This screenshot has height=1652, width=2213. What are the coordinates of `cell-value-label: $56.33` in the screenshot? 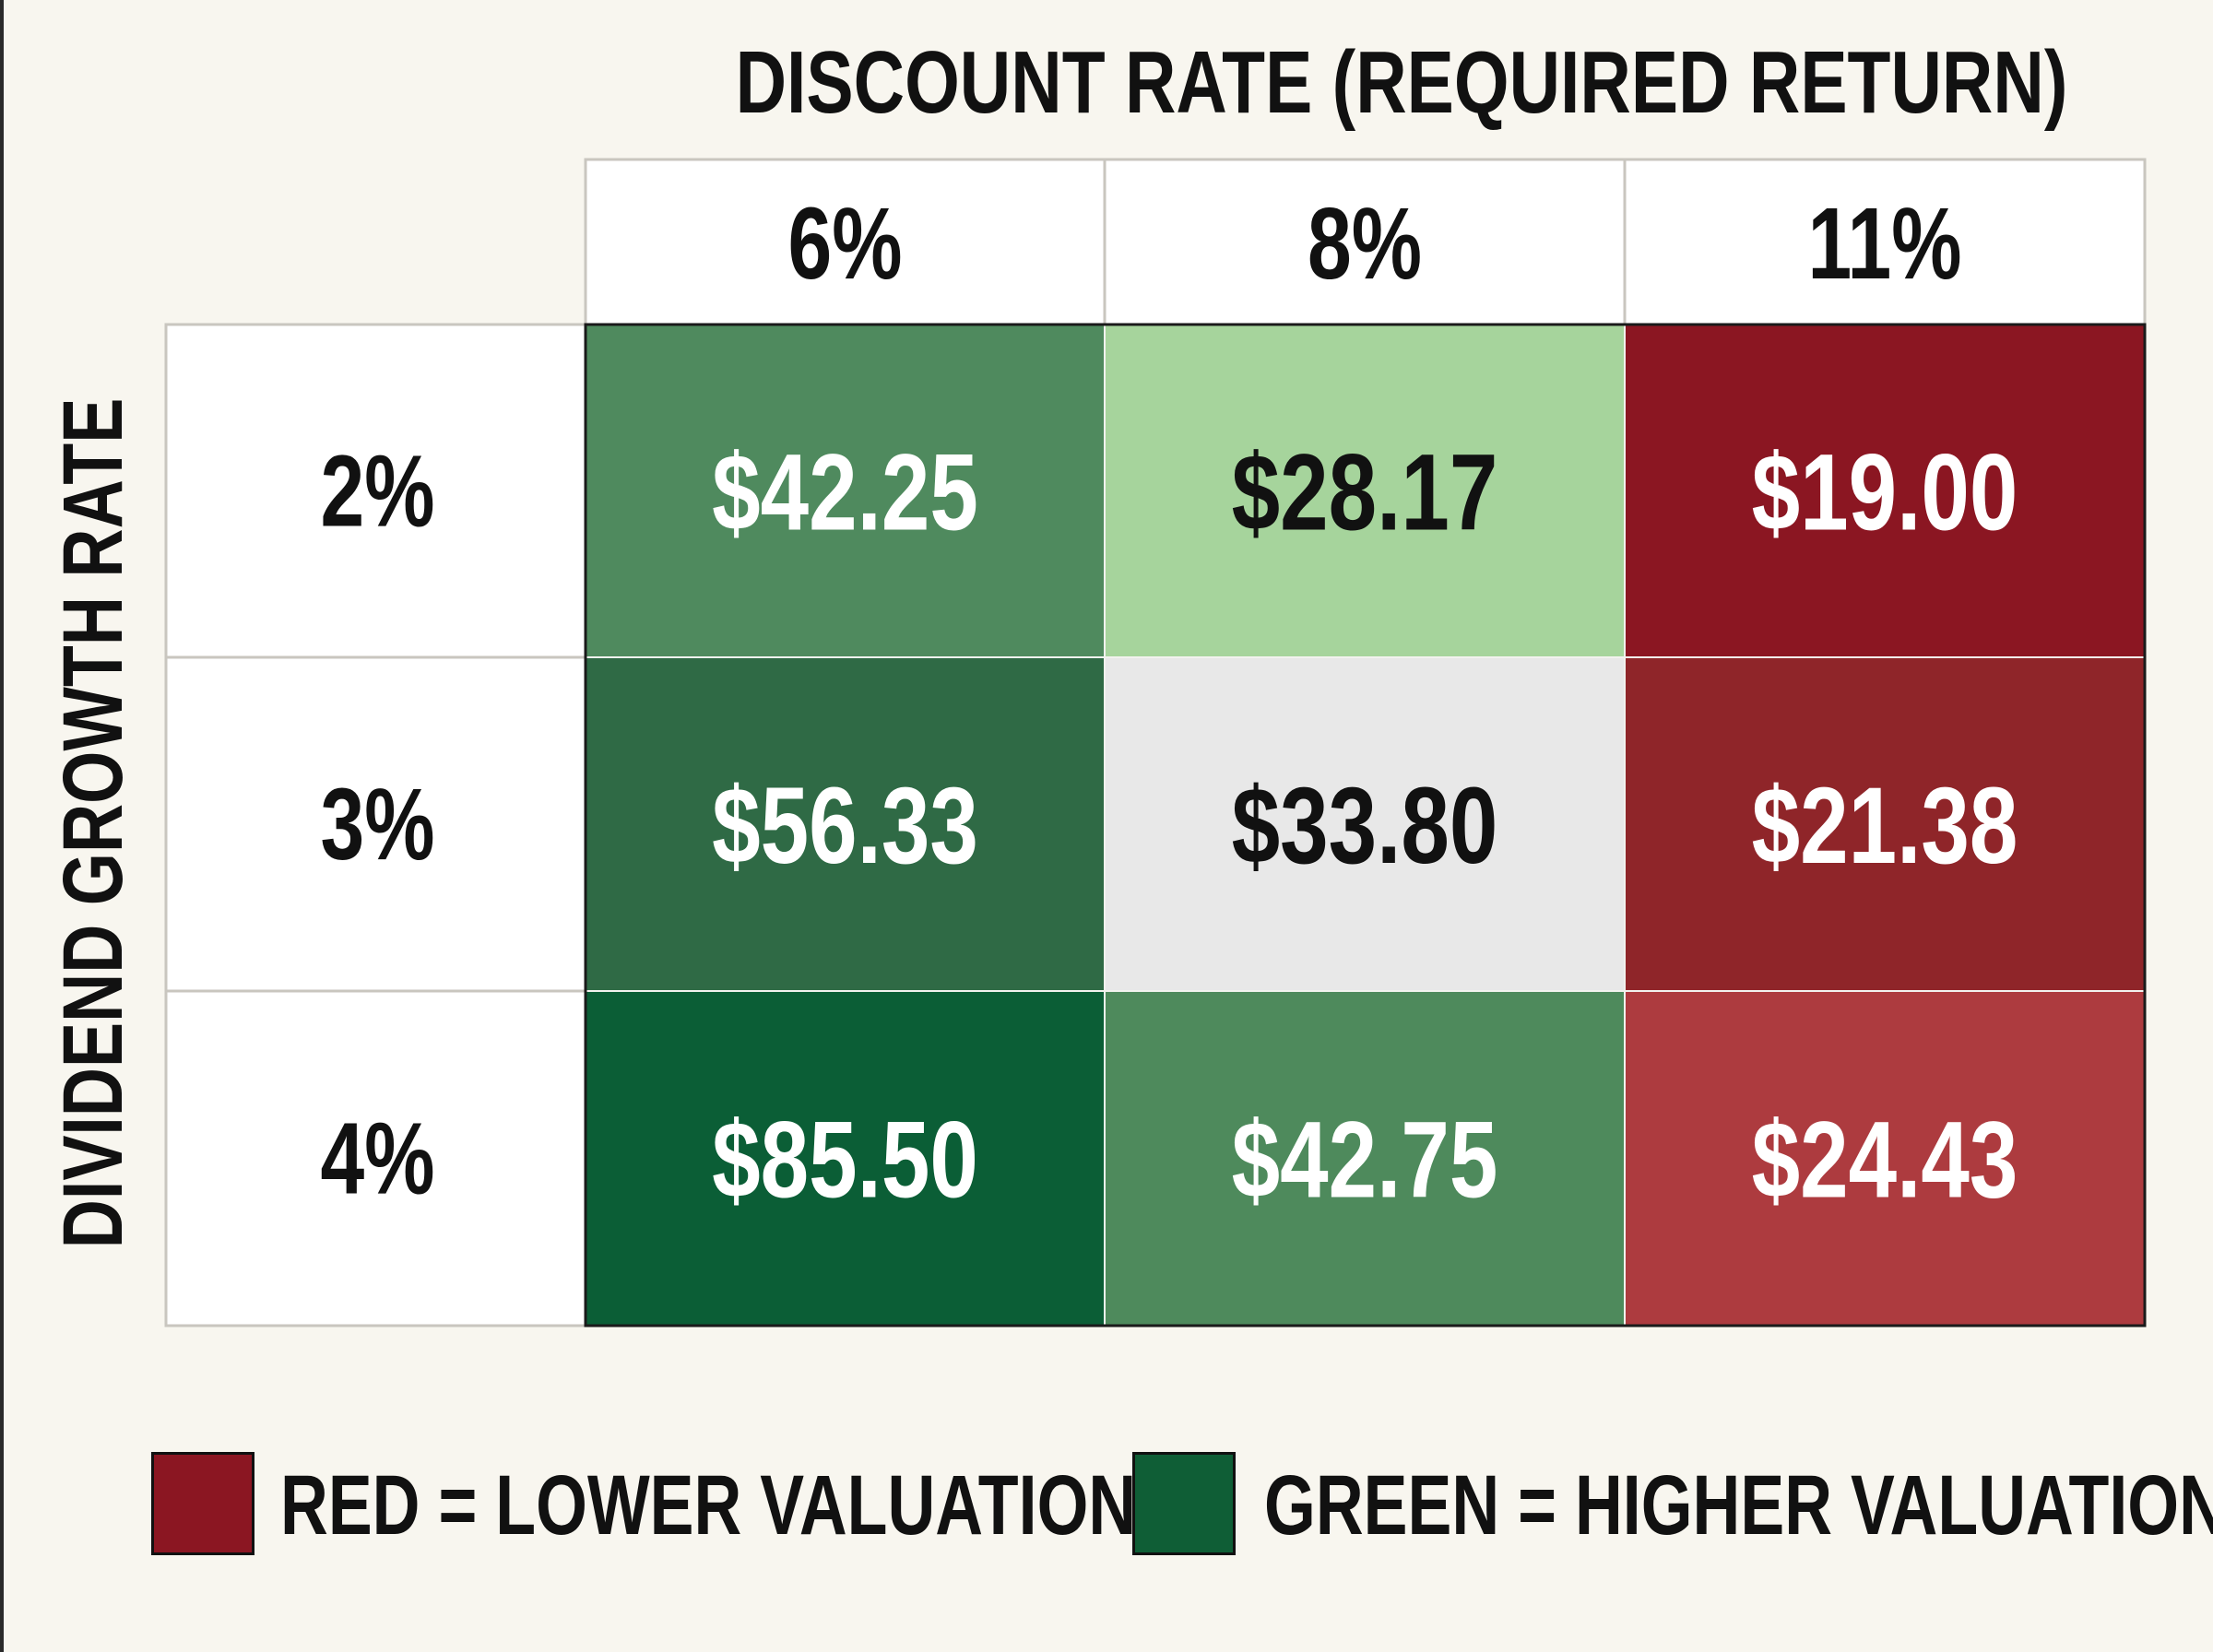 It's located at (845, 825).